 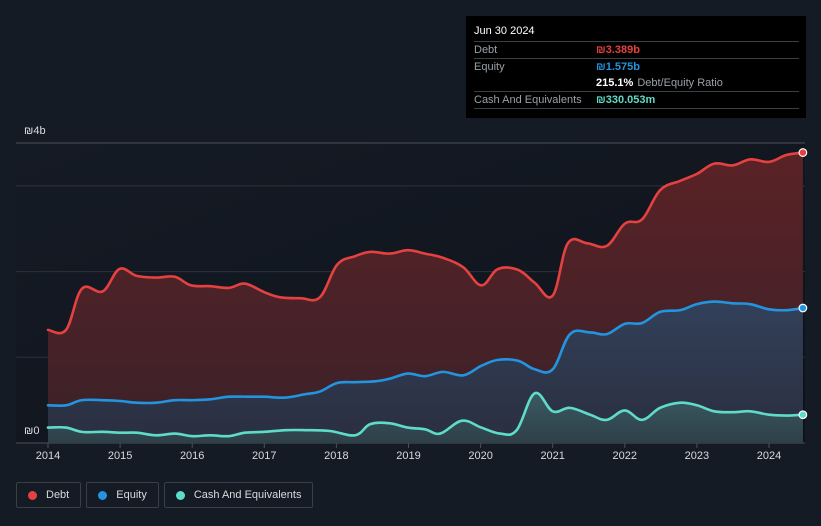 I want to click on equity-end-marker, so click(x=803, y=308).